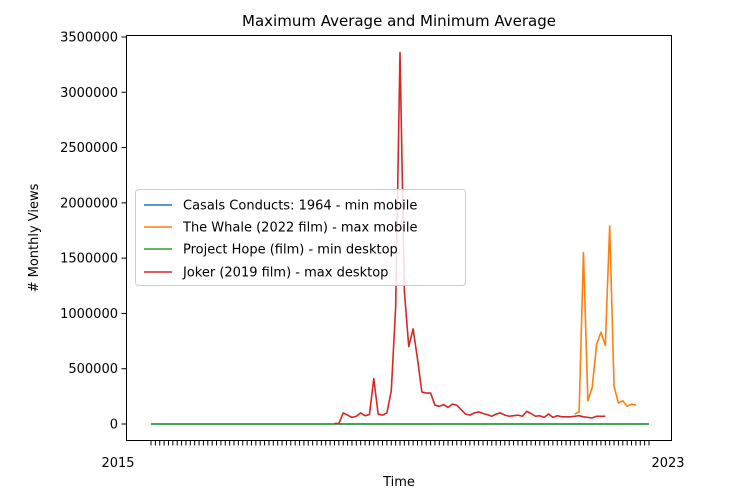  Describe the element at coordinates (89, 314) in the screenshot. I see `y-tick-label: 1000000` at that location.